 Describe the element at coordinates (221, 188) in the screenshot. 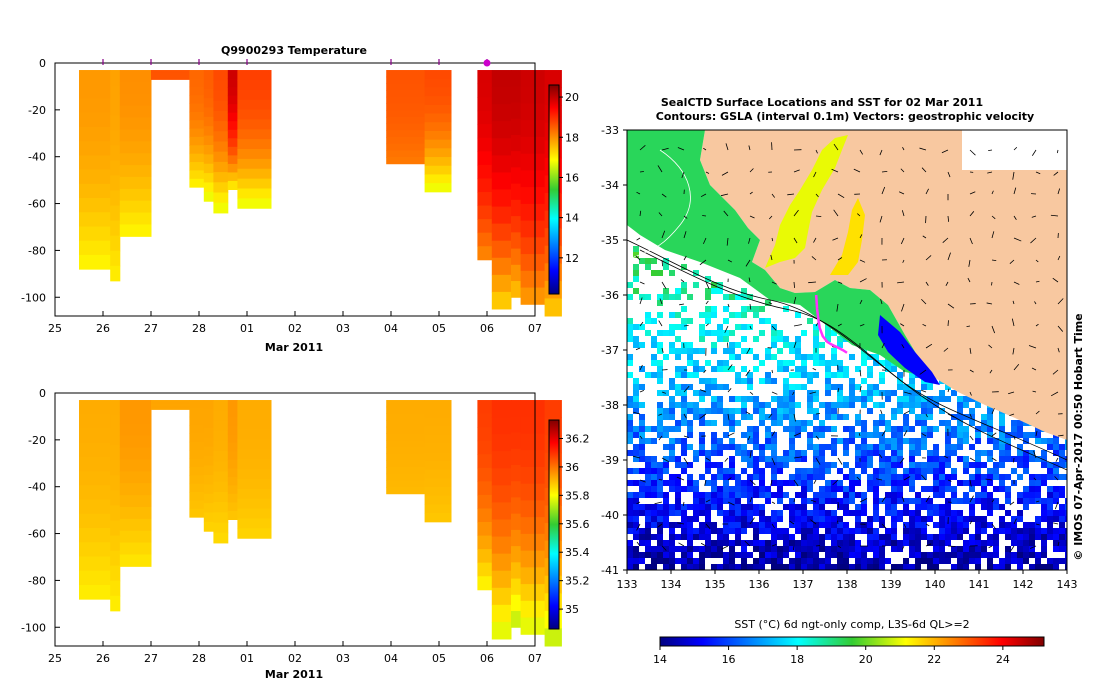

I see `profile-6-cell` at that location.